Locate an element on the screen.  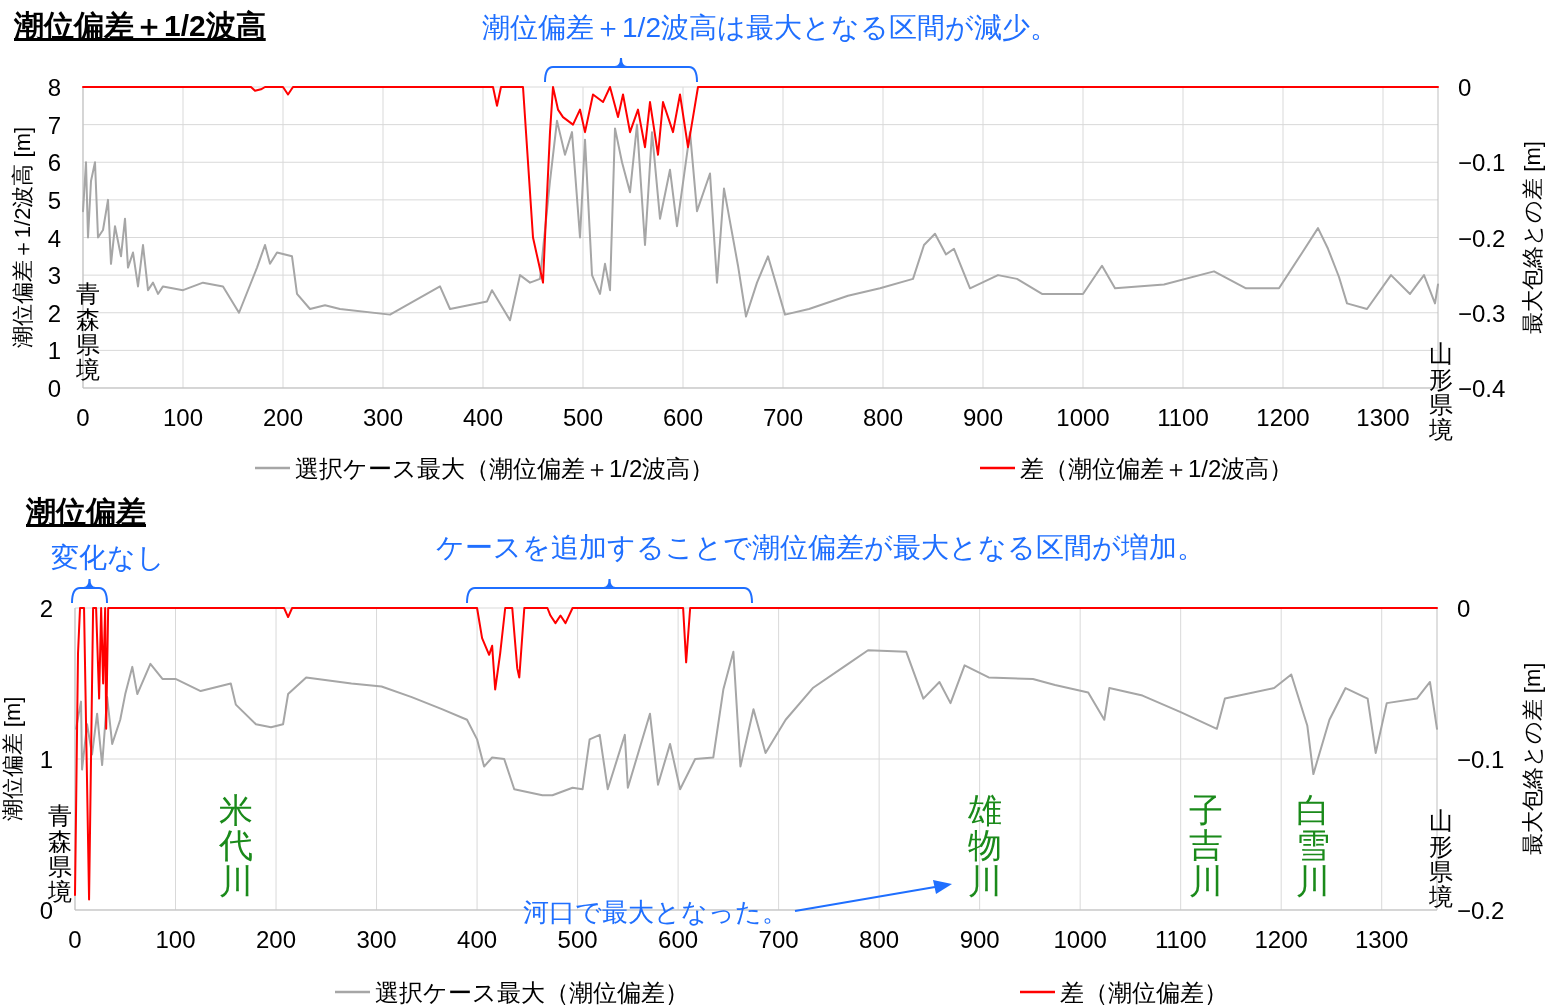
annotation: 米代川 is located at coordinates (235, 845).